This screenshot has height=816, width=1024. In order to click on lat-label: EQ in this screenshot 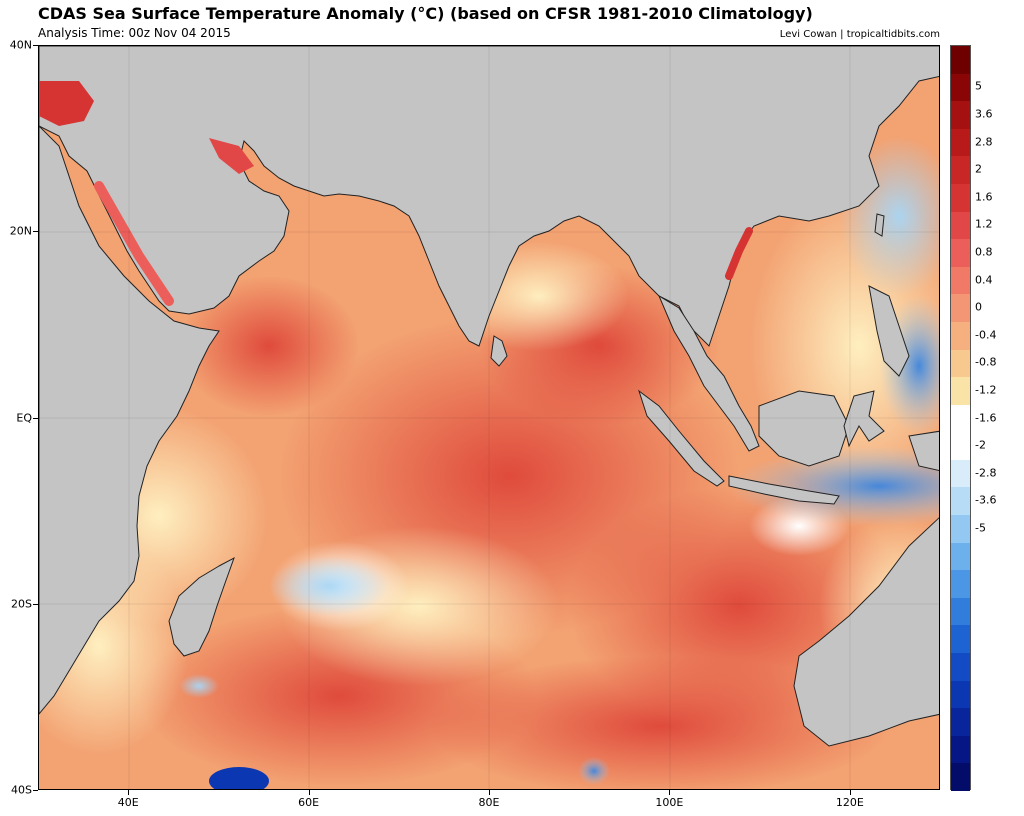, I will do `click(24, 417)`.